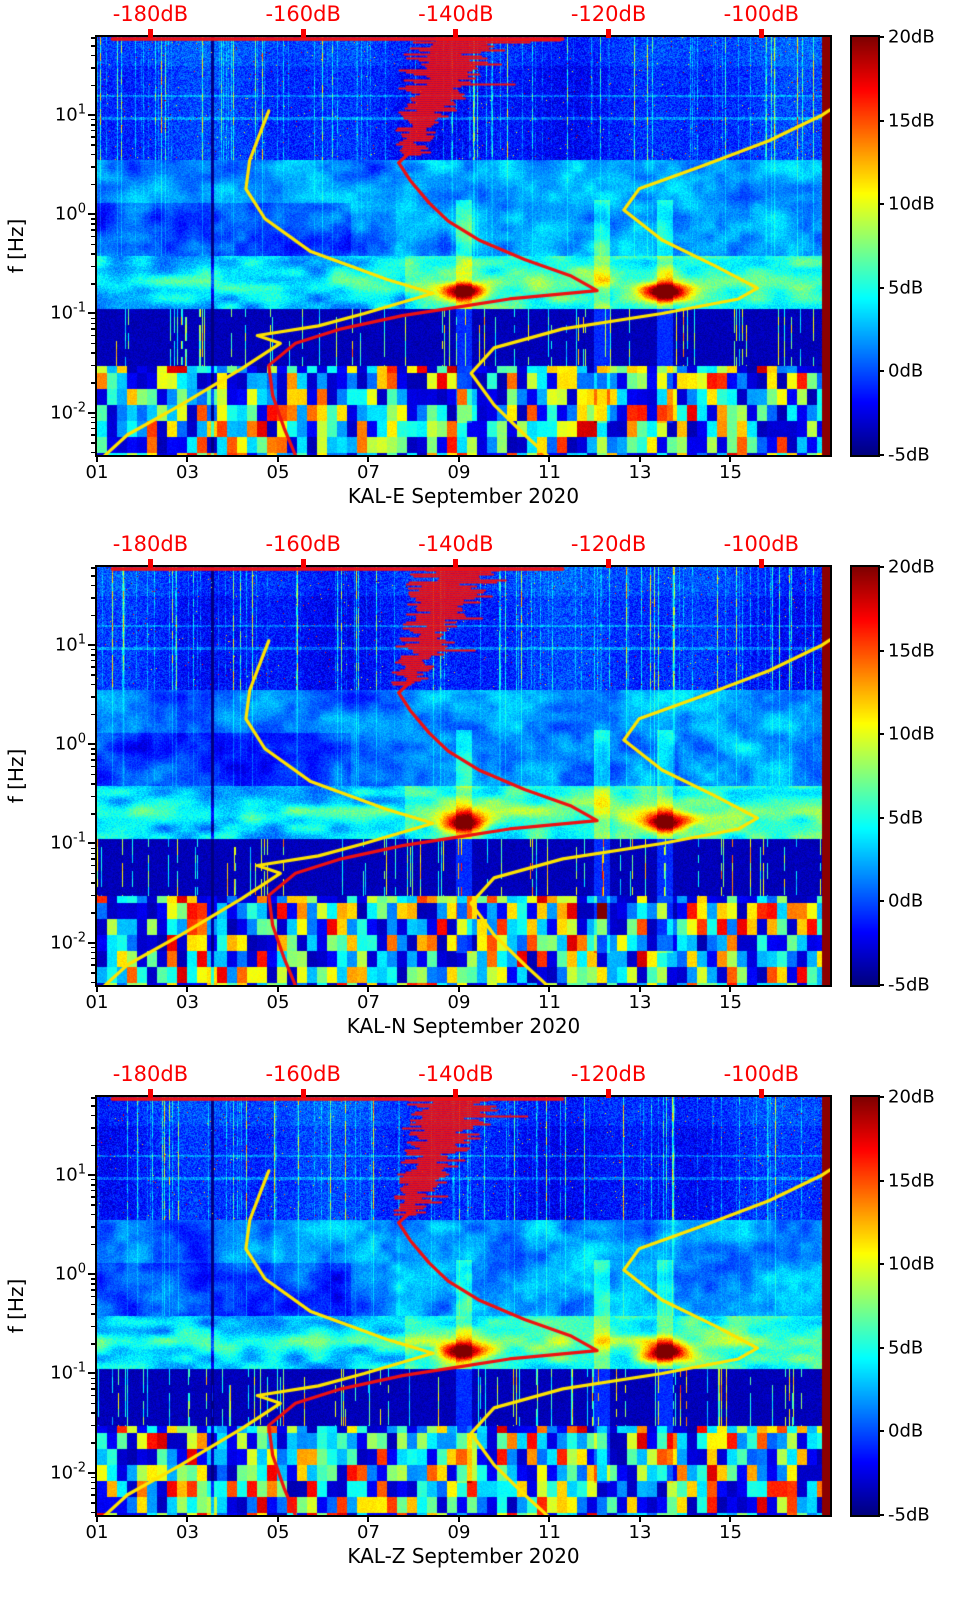 This screenshot has width=962, height=1599. I want to click on colorbar-tick-label: 0dB, so click(906, 1431).